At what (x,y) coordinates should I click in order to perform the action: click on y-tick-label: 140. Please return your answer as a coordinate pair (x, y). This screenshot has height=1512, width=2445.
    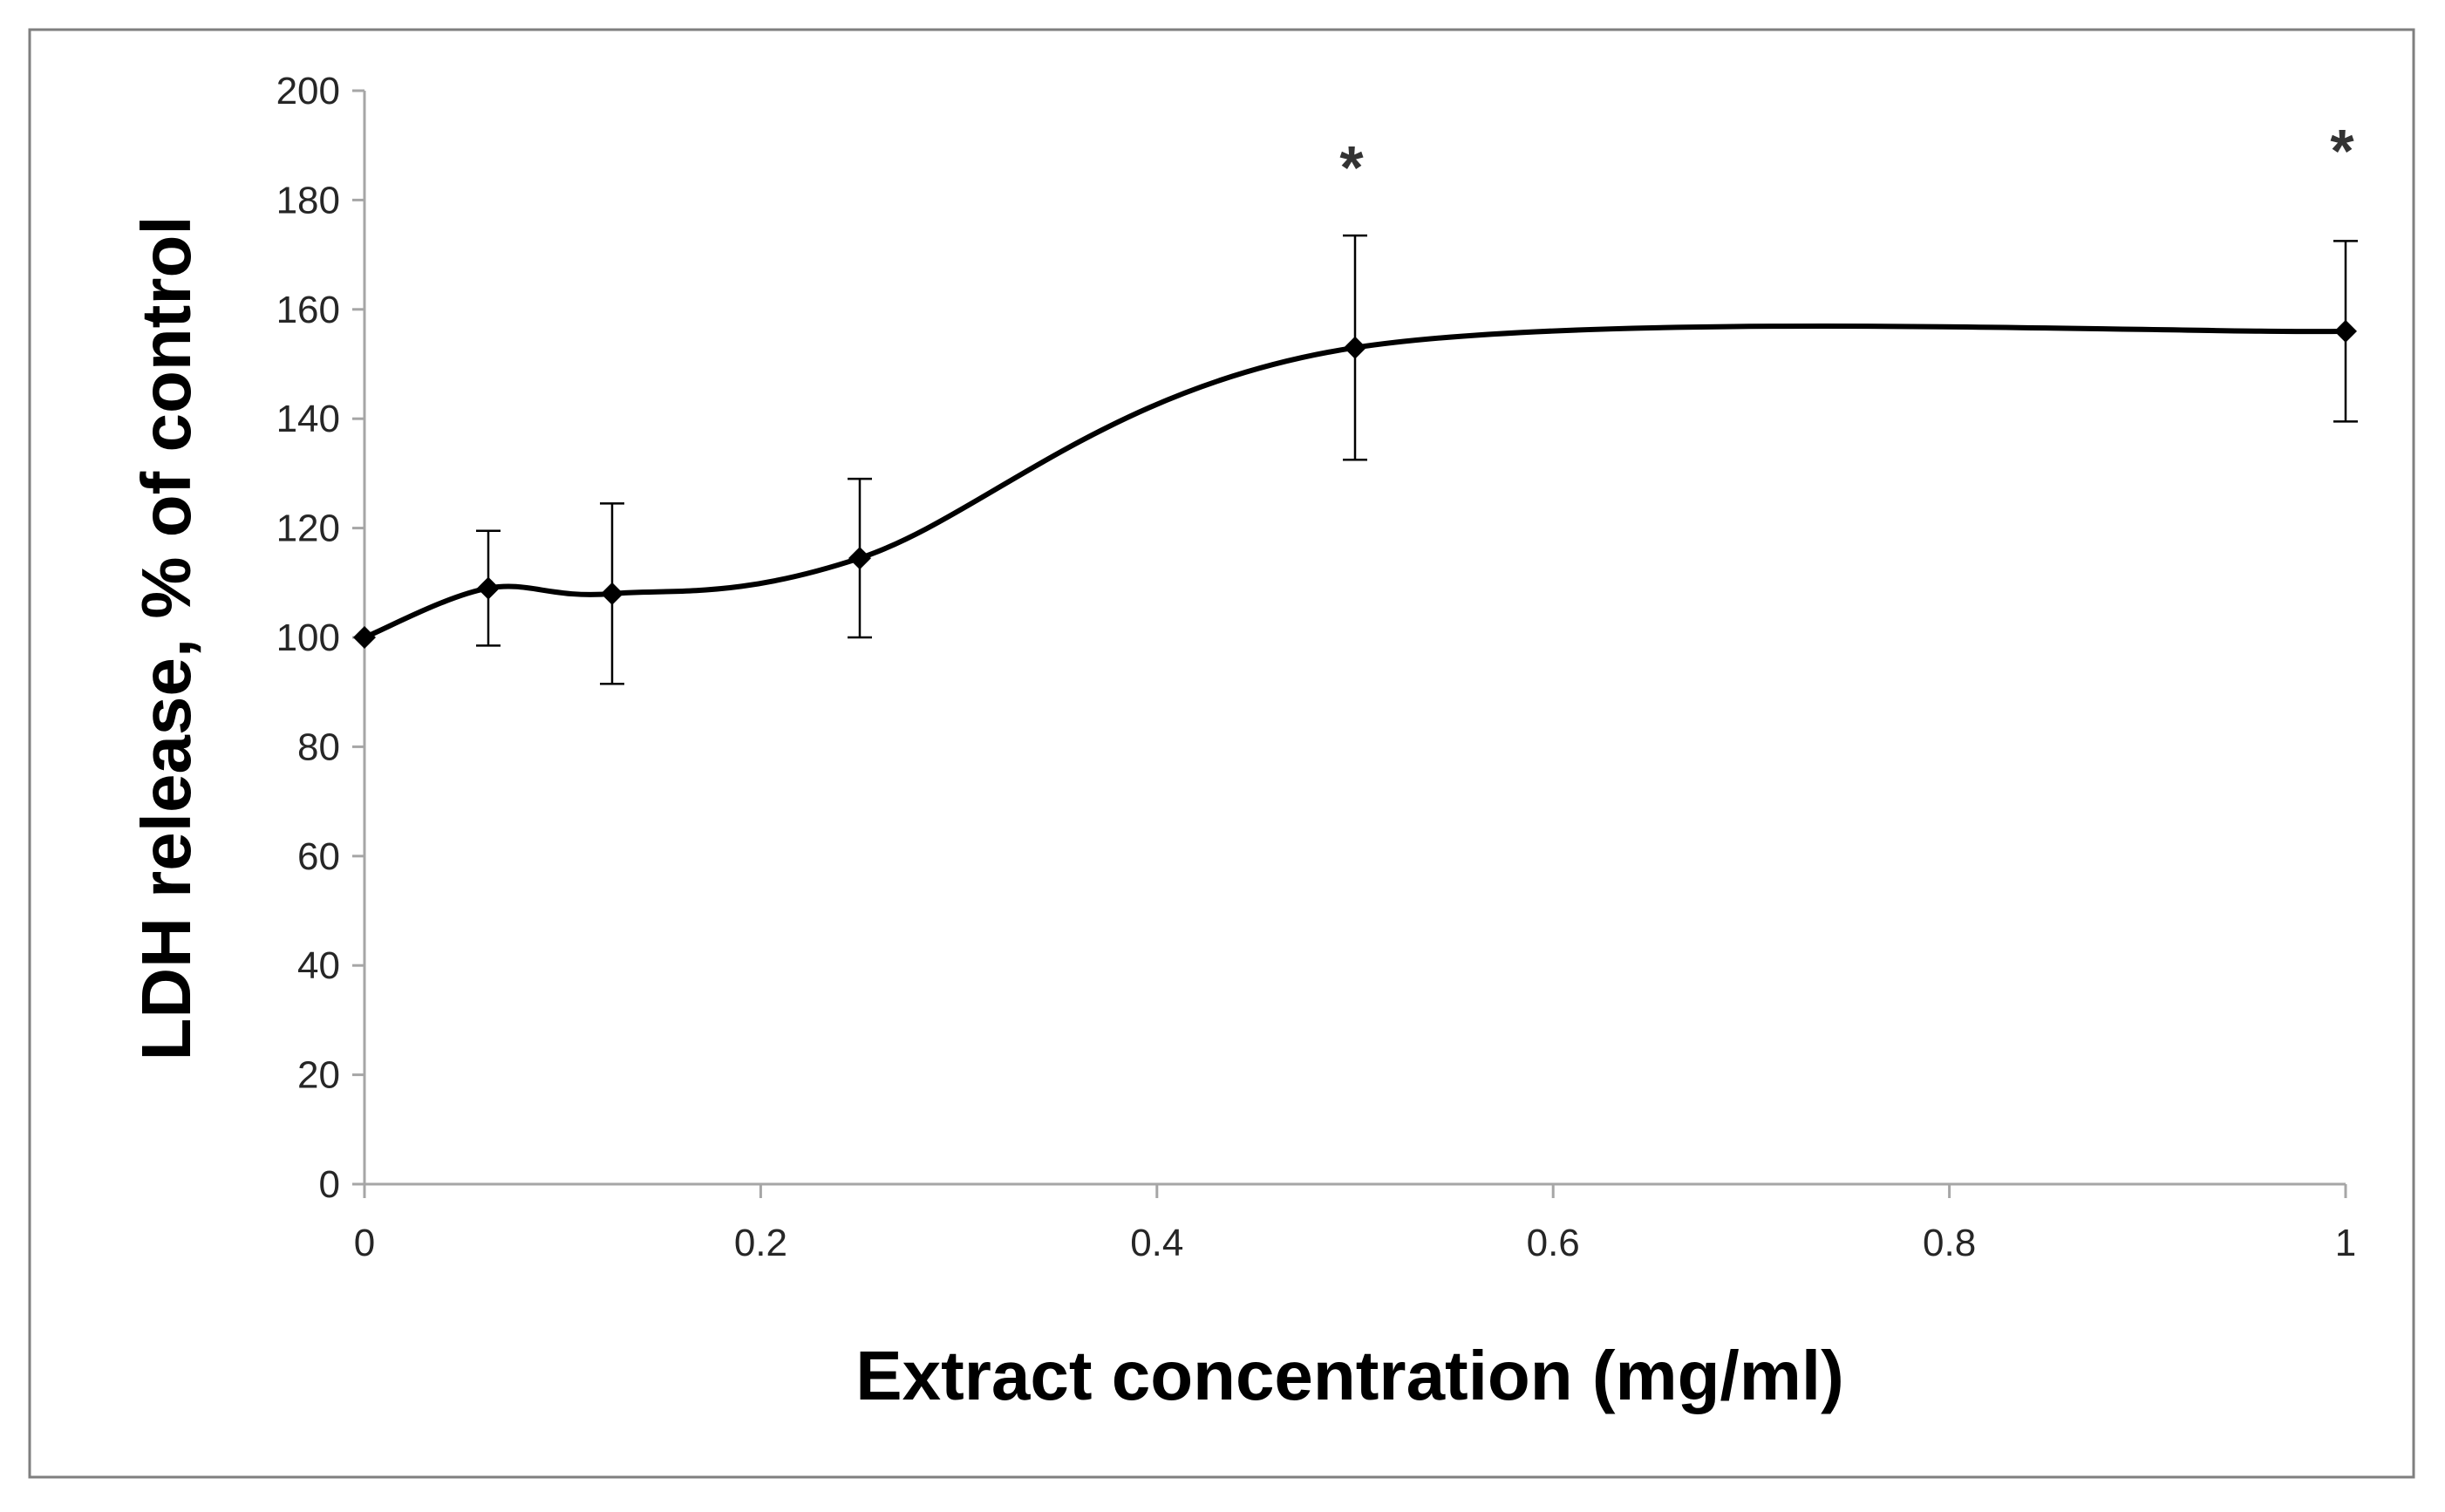
    Looking at the image, I should click on (308, 419).